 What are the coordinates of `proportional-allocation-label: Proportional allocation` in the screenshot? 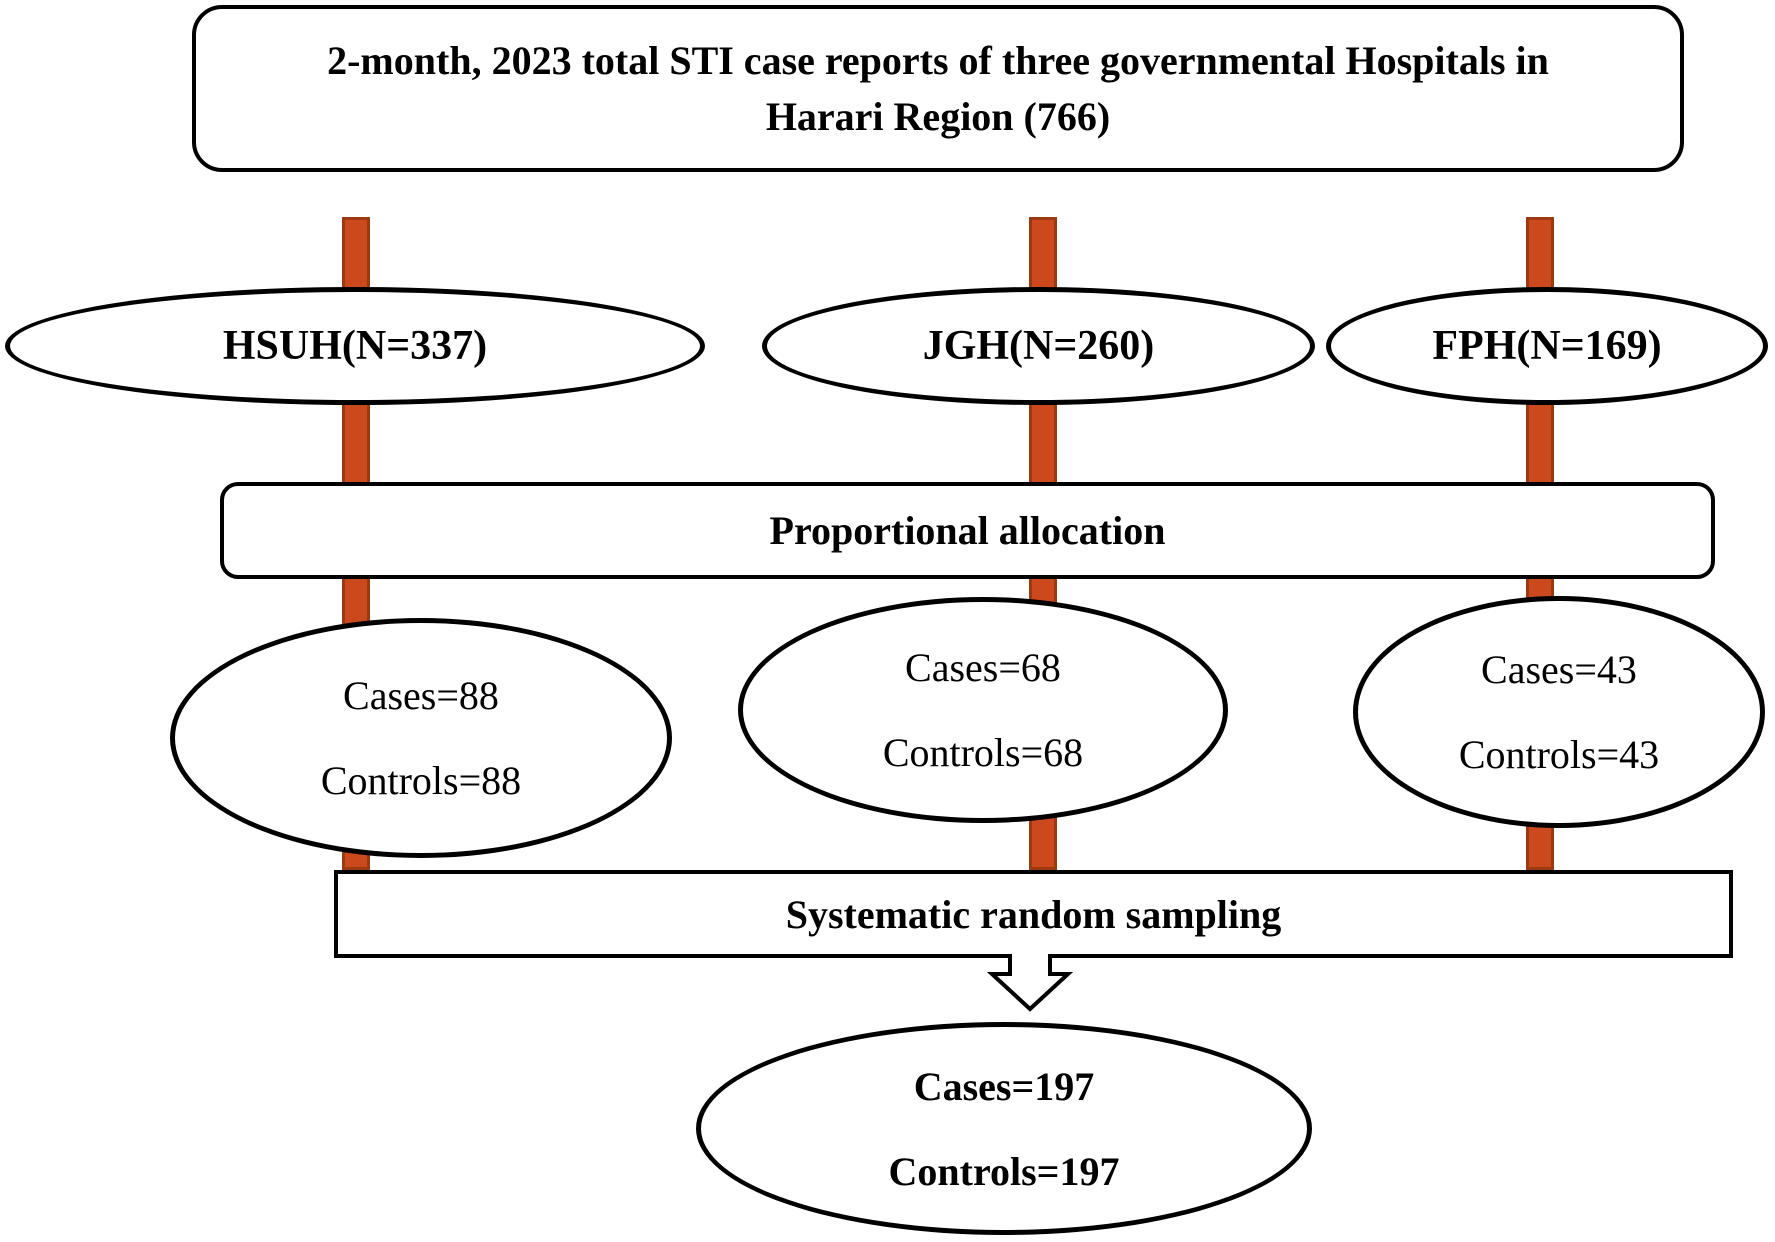 It's located at (967, 530).